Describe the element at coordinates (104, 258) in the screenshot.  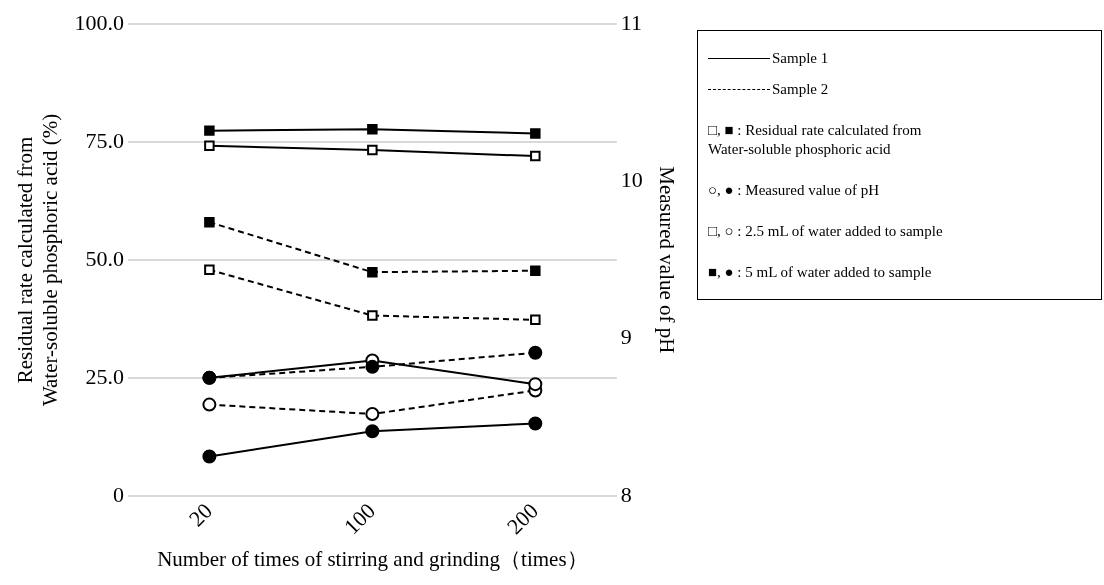
I see `y-tick-label: 50.0` at that location.